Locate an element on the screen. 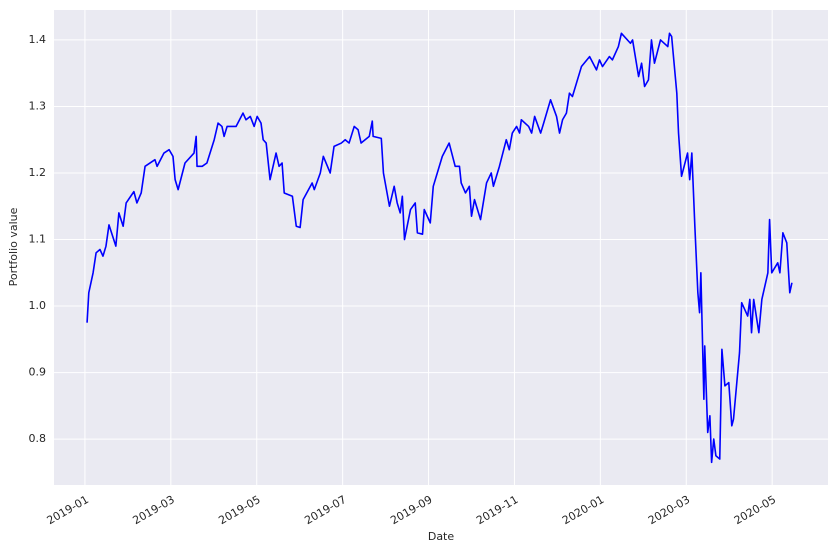 Image resolution: width=836 pixels, height=554 pixels. y-tick-label: 1.4 is located at coordinates (38, 39).